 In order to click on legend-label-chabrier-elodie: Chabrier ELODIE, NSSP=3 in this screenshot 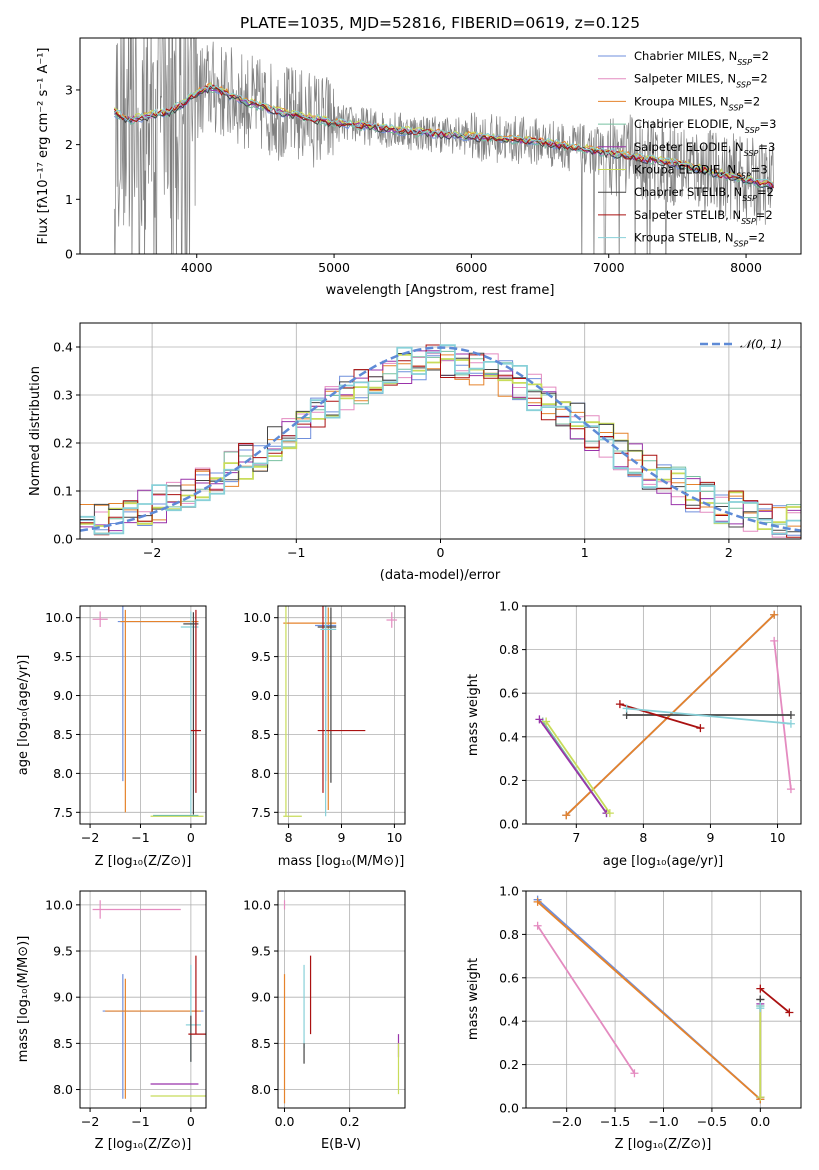, I will do `click(705, 126)`.